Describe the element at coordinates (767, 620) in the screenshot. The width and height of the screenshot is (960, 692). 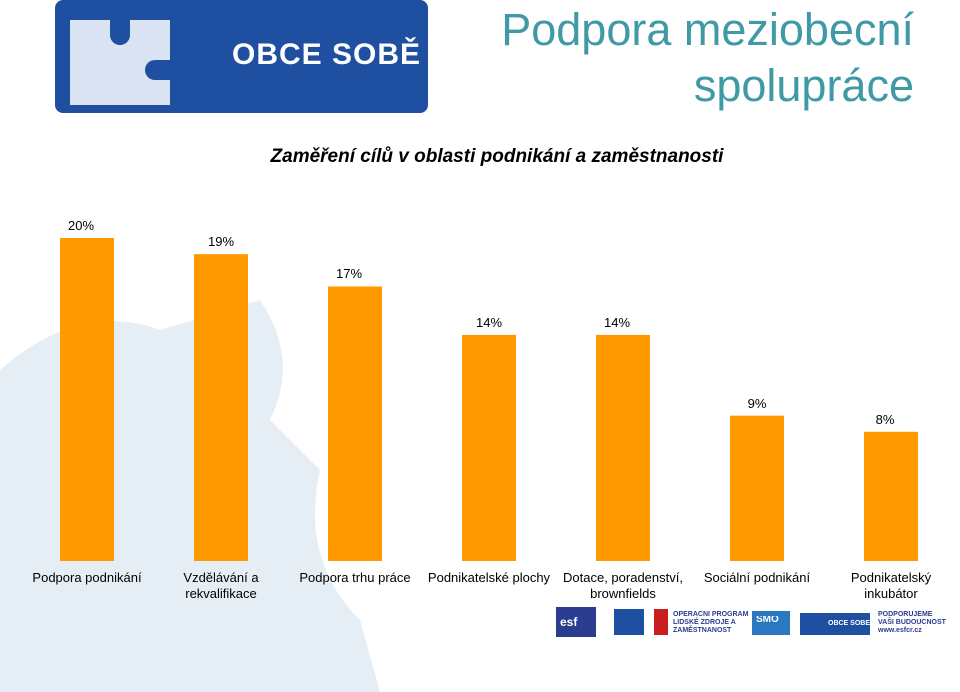
I see `footer-logo: SMO` at that location.